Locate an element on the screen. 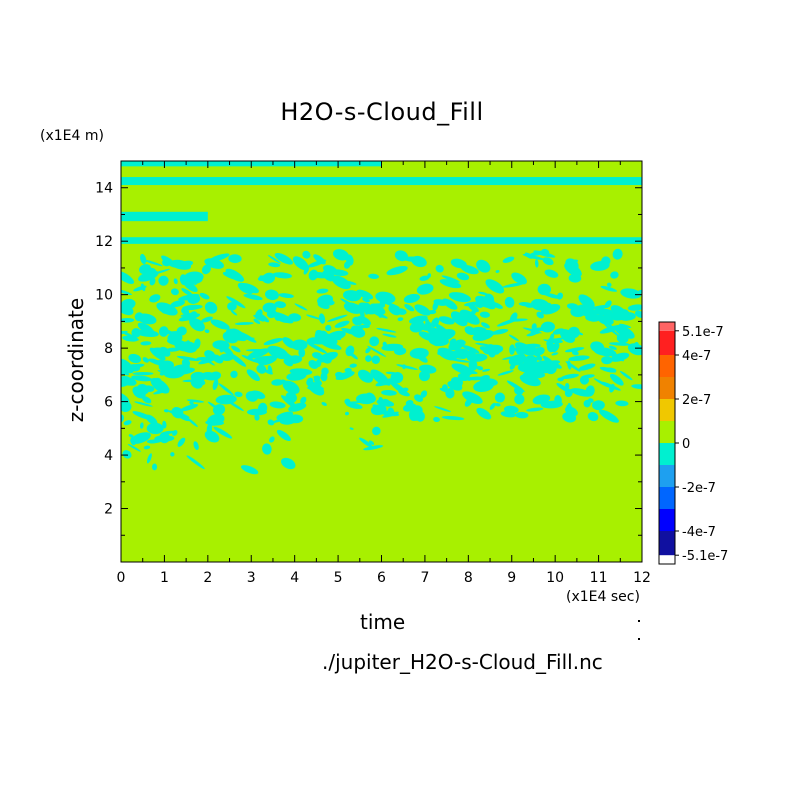 This screenshot has width=804, height=804. y-tick-label: 12 is located at coordinates (104, 242).